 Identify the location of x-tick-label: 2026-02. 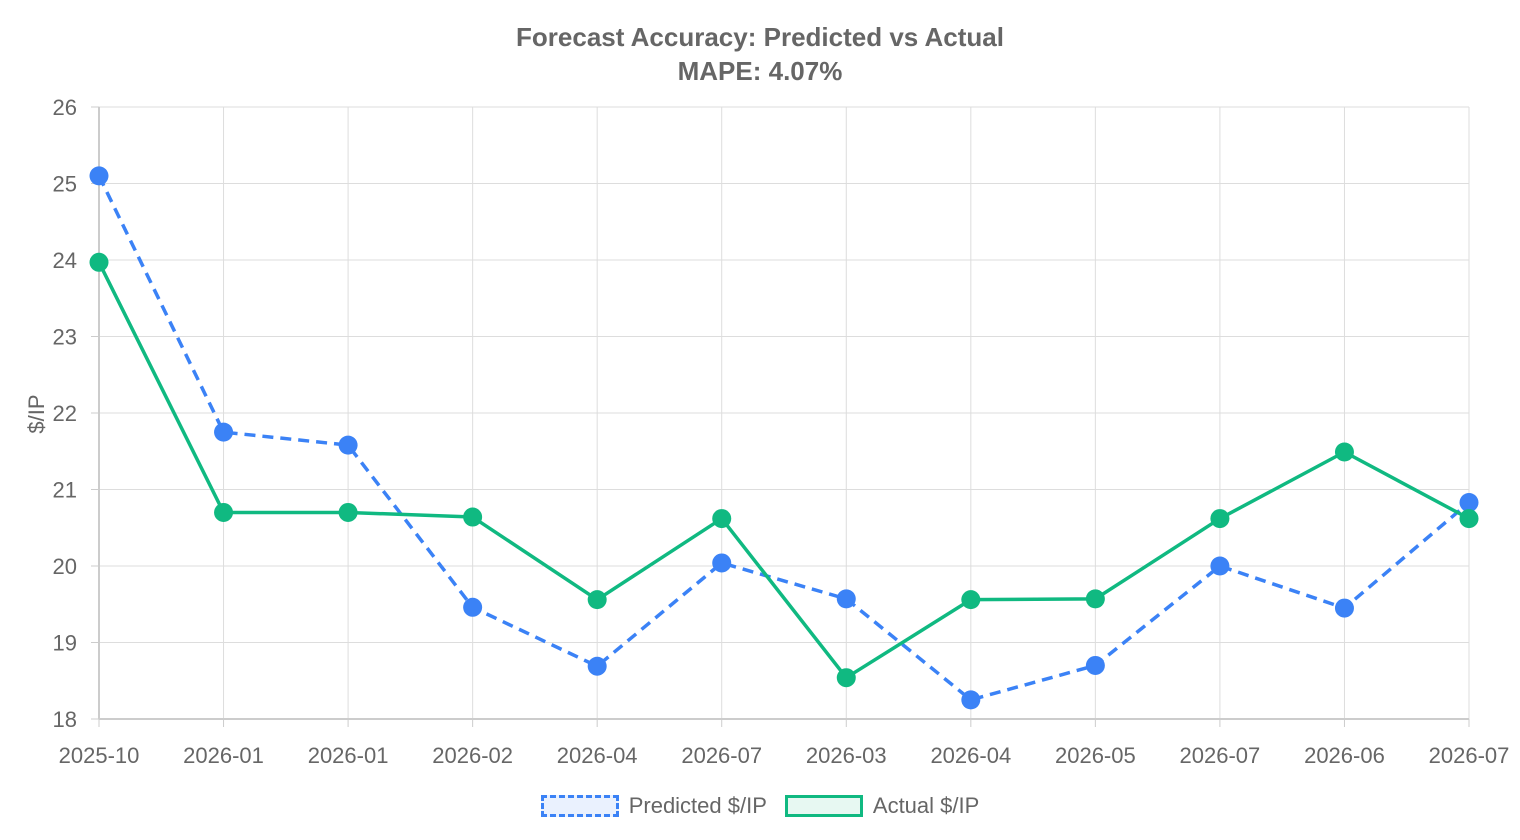
(472, 755).